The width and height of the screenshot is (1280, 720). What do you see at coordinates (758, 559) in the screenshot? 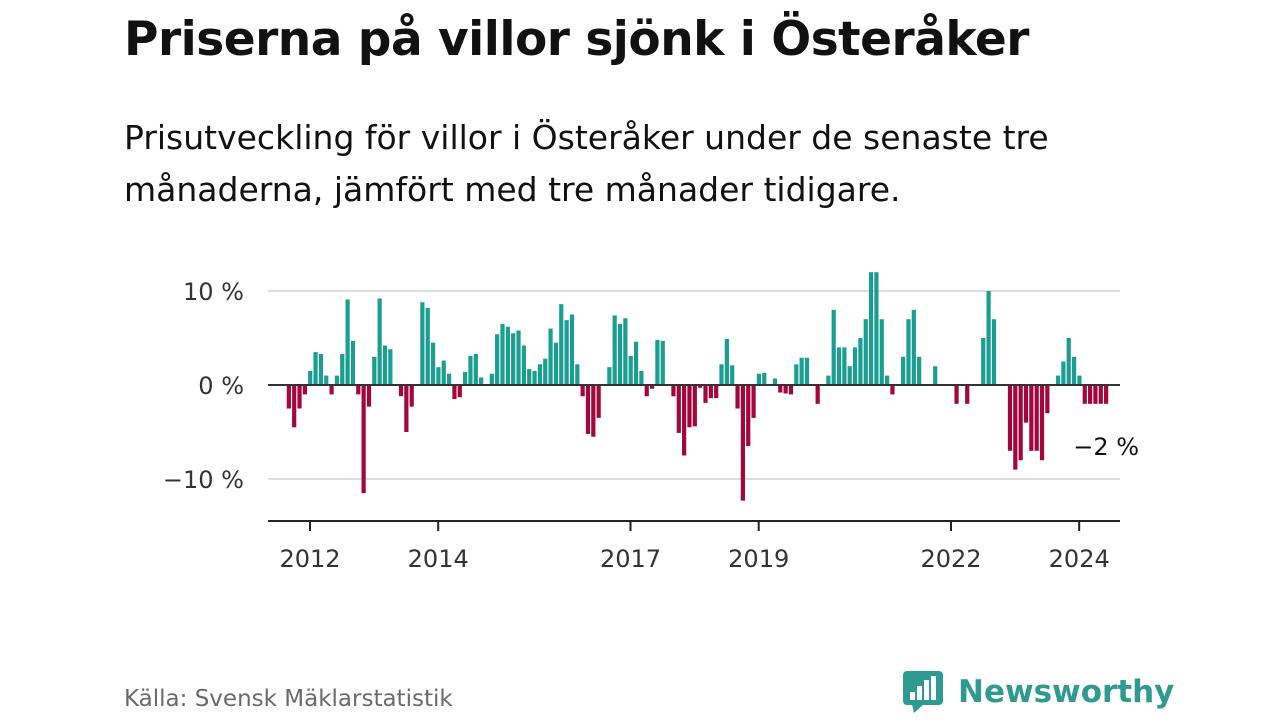
I see `x-tick-label: 2019` at bounding box center [758, 559].